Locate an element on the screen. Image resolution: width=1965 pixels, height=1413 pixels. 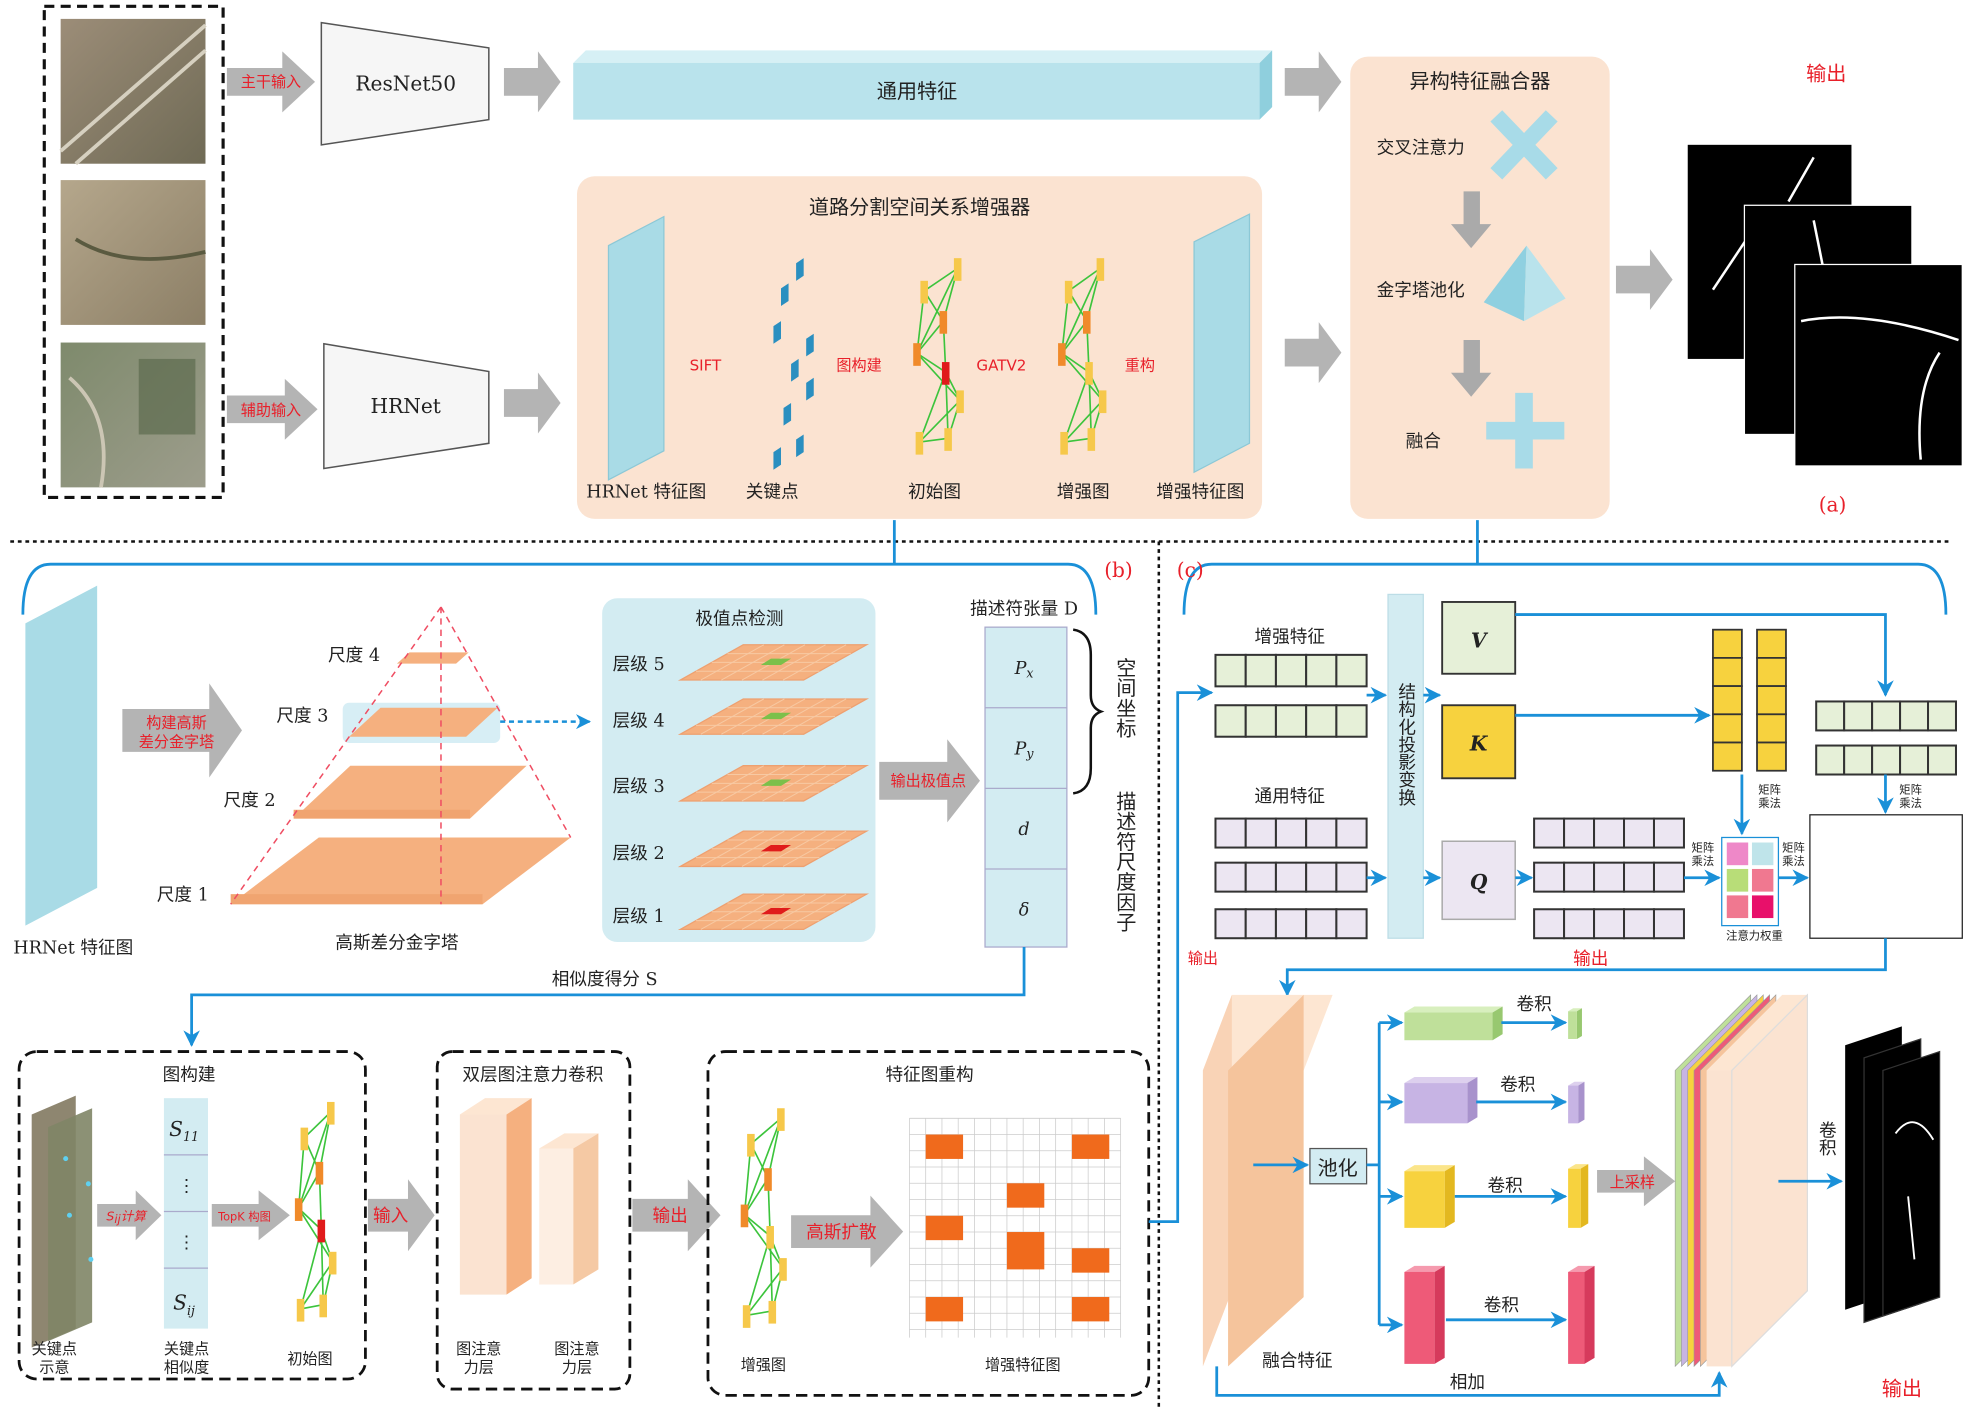
fused-feature-block is located at coordinates (1267, 1180).